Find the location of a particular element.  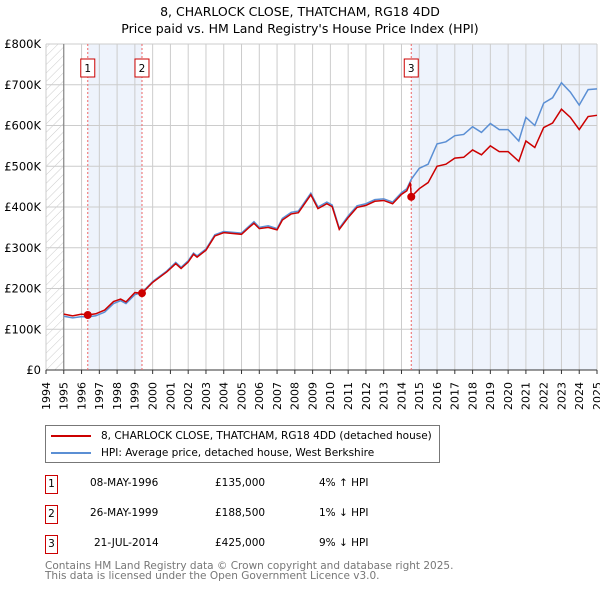

legend-swatch-hpi is located at coordinates (71, 453).